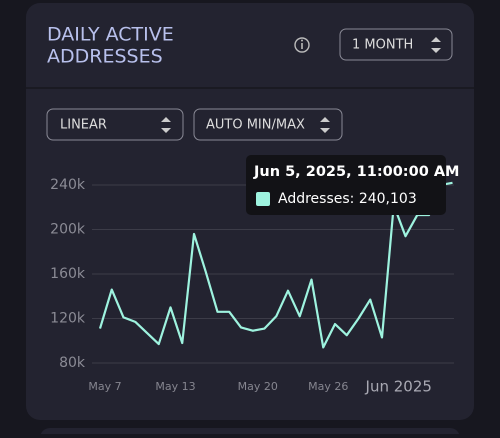 Image resolution: width=500 pixels, height=438 pixels. What do you see at coordinates (255, 125) in the screenshot?
I see `select-label: AUTO MIN/MAX` at bounding box center [255, 125].